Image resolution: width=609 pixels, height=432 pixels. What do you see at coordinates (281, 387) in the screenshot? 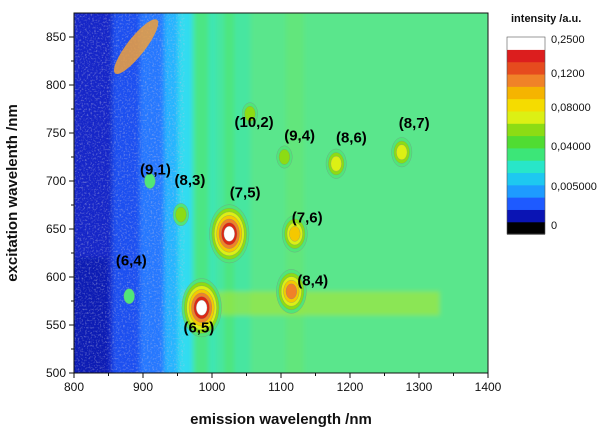
I see `x-tick-label: 1100` at bounding box center [281, 387].